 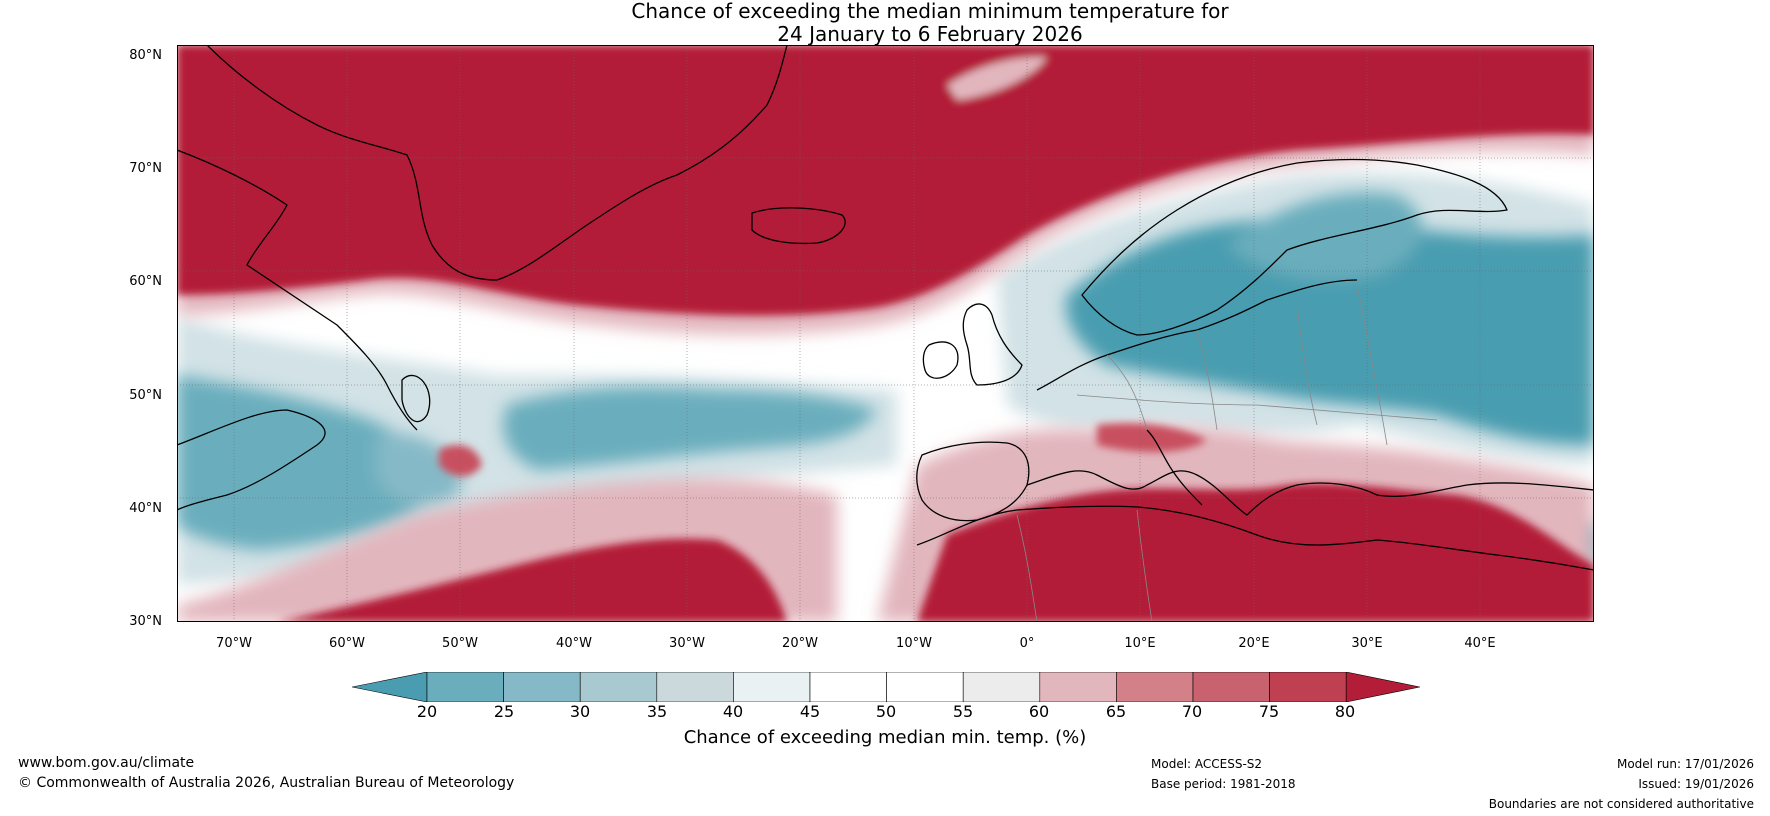 What do you see at coordinates (914, 643) in the screenshot?
I see `lon-label-10w: 10°W` at bounding box center [914, 643].